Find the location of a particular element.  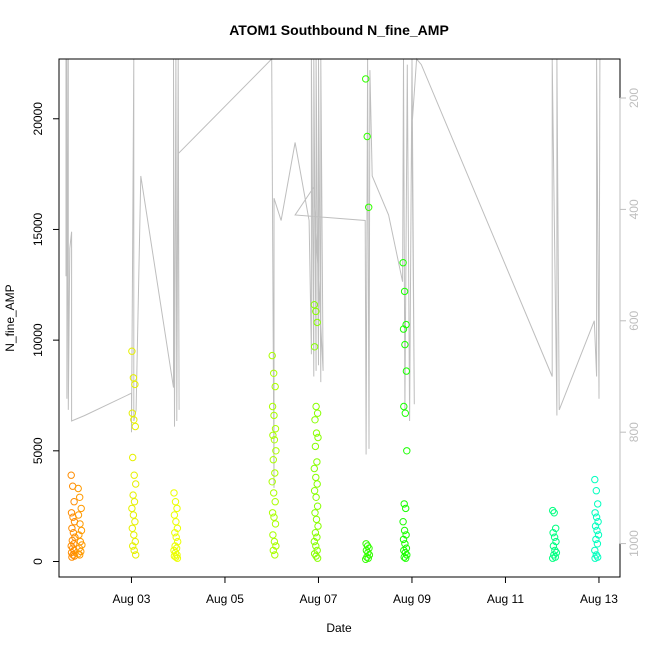

x-tick-label: Aug 09 is located at coordinates (412, 599).